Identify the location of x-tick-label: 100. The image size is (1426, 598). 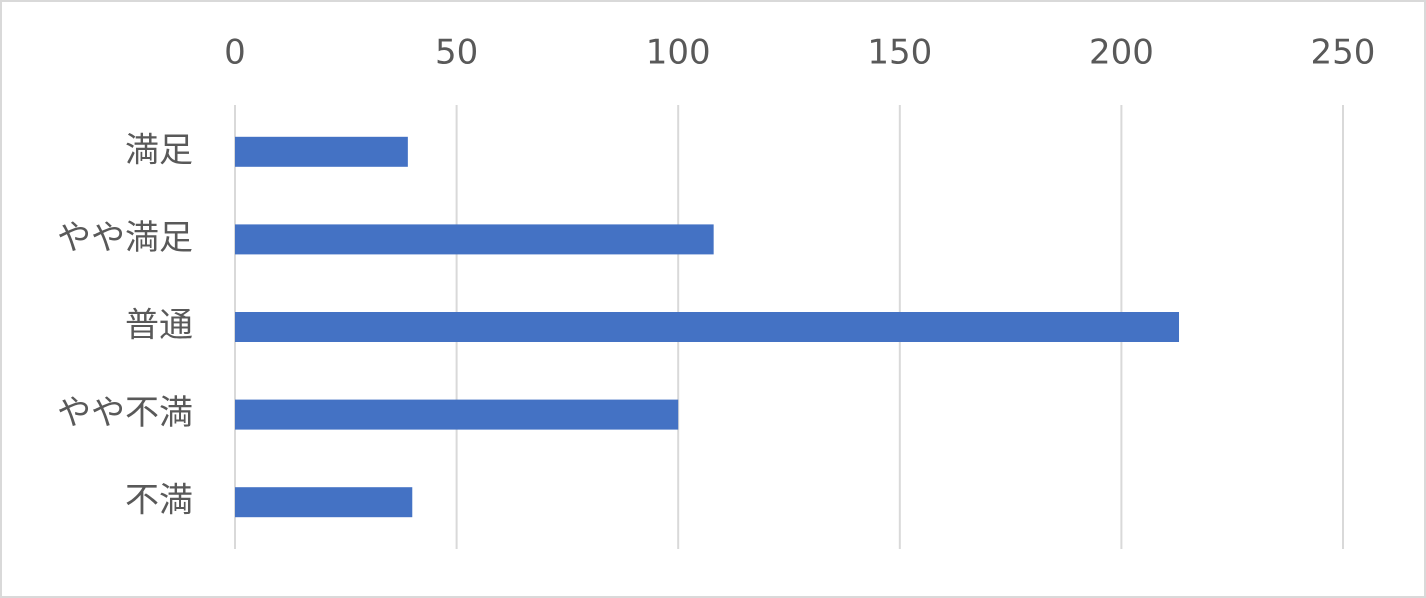
(678, 53).